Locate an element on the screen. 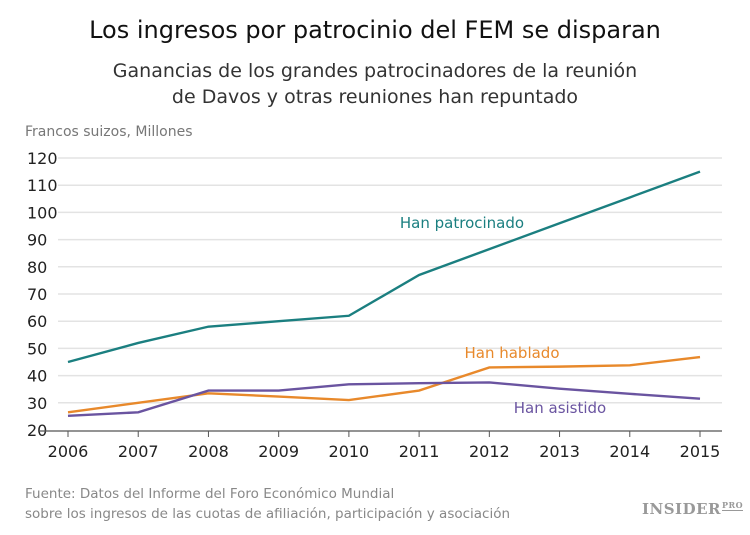  x-tick-label: 2007 is located at coordinates (138, 451).